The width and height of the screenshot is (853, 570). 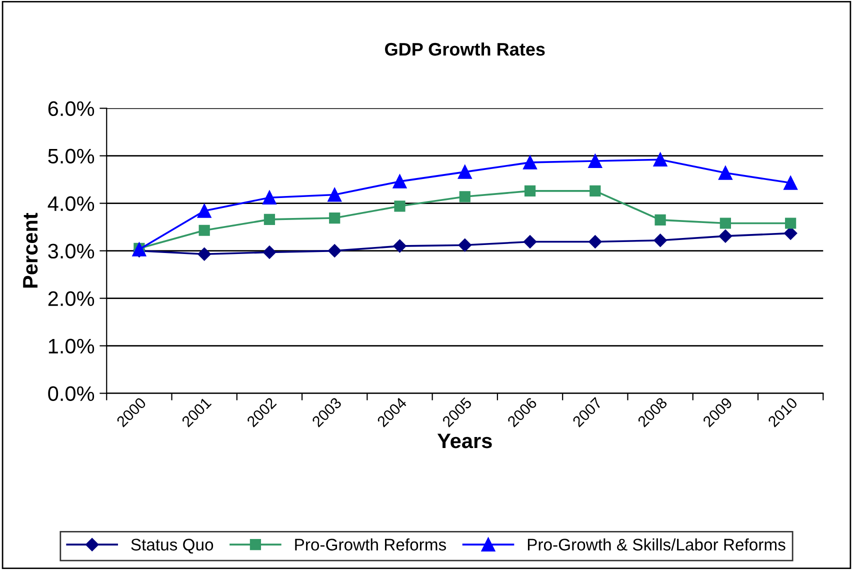 What do you see at coordinates (71, 298) in the screenshot?
I see `y-tick-label: 2.0%` at bounding box center [71, 298].